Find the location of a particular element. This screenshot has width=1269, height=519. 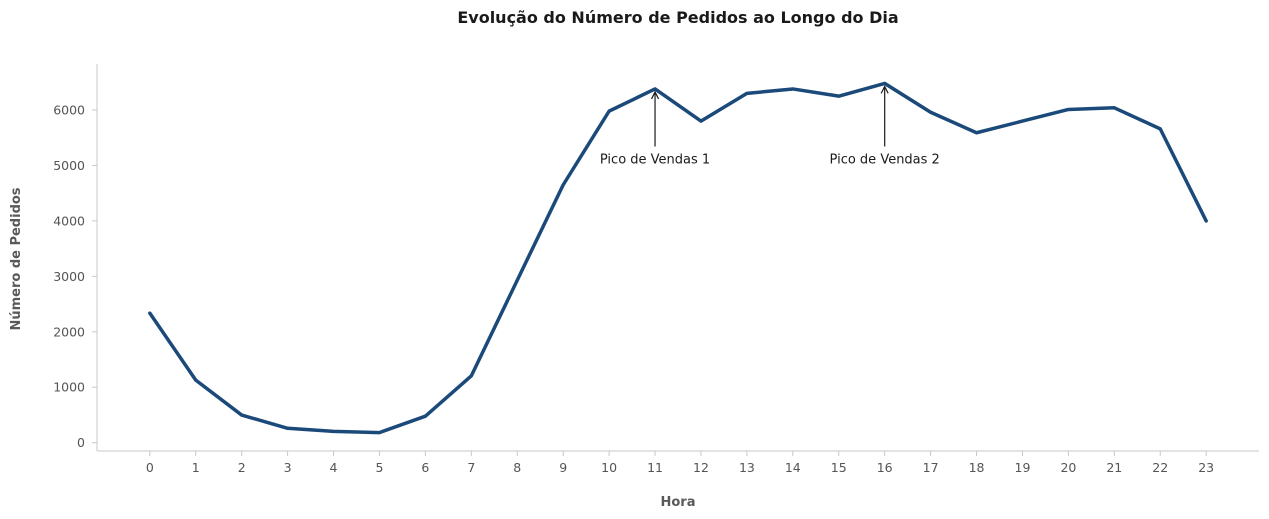

x-tick-label: 13 is located at coordinates (747, 467).